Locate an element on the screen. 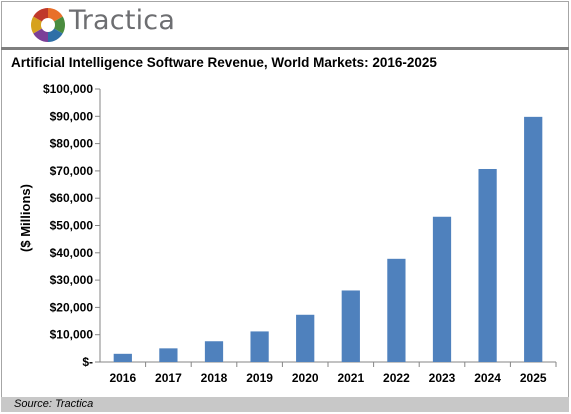 The height and width of the screenshot is (414, 571). bar-2023 is located at coordinates (442, 289).